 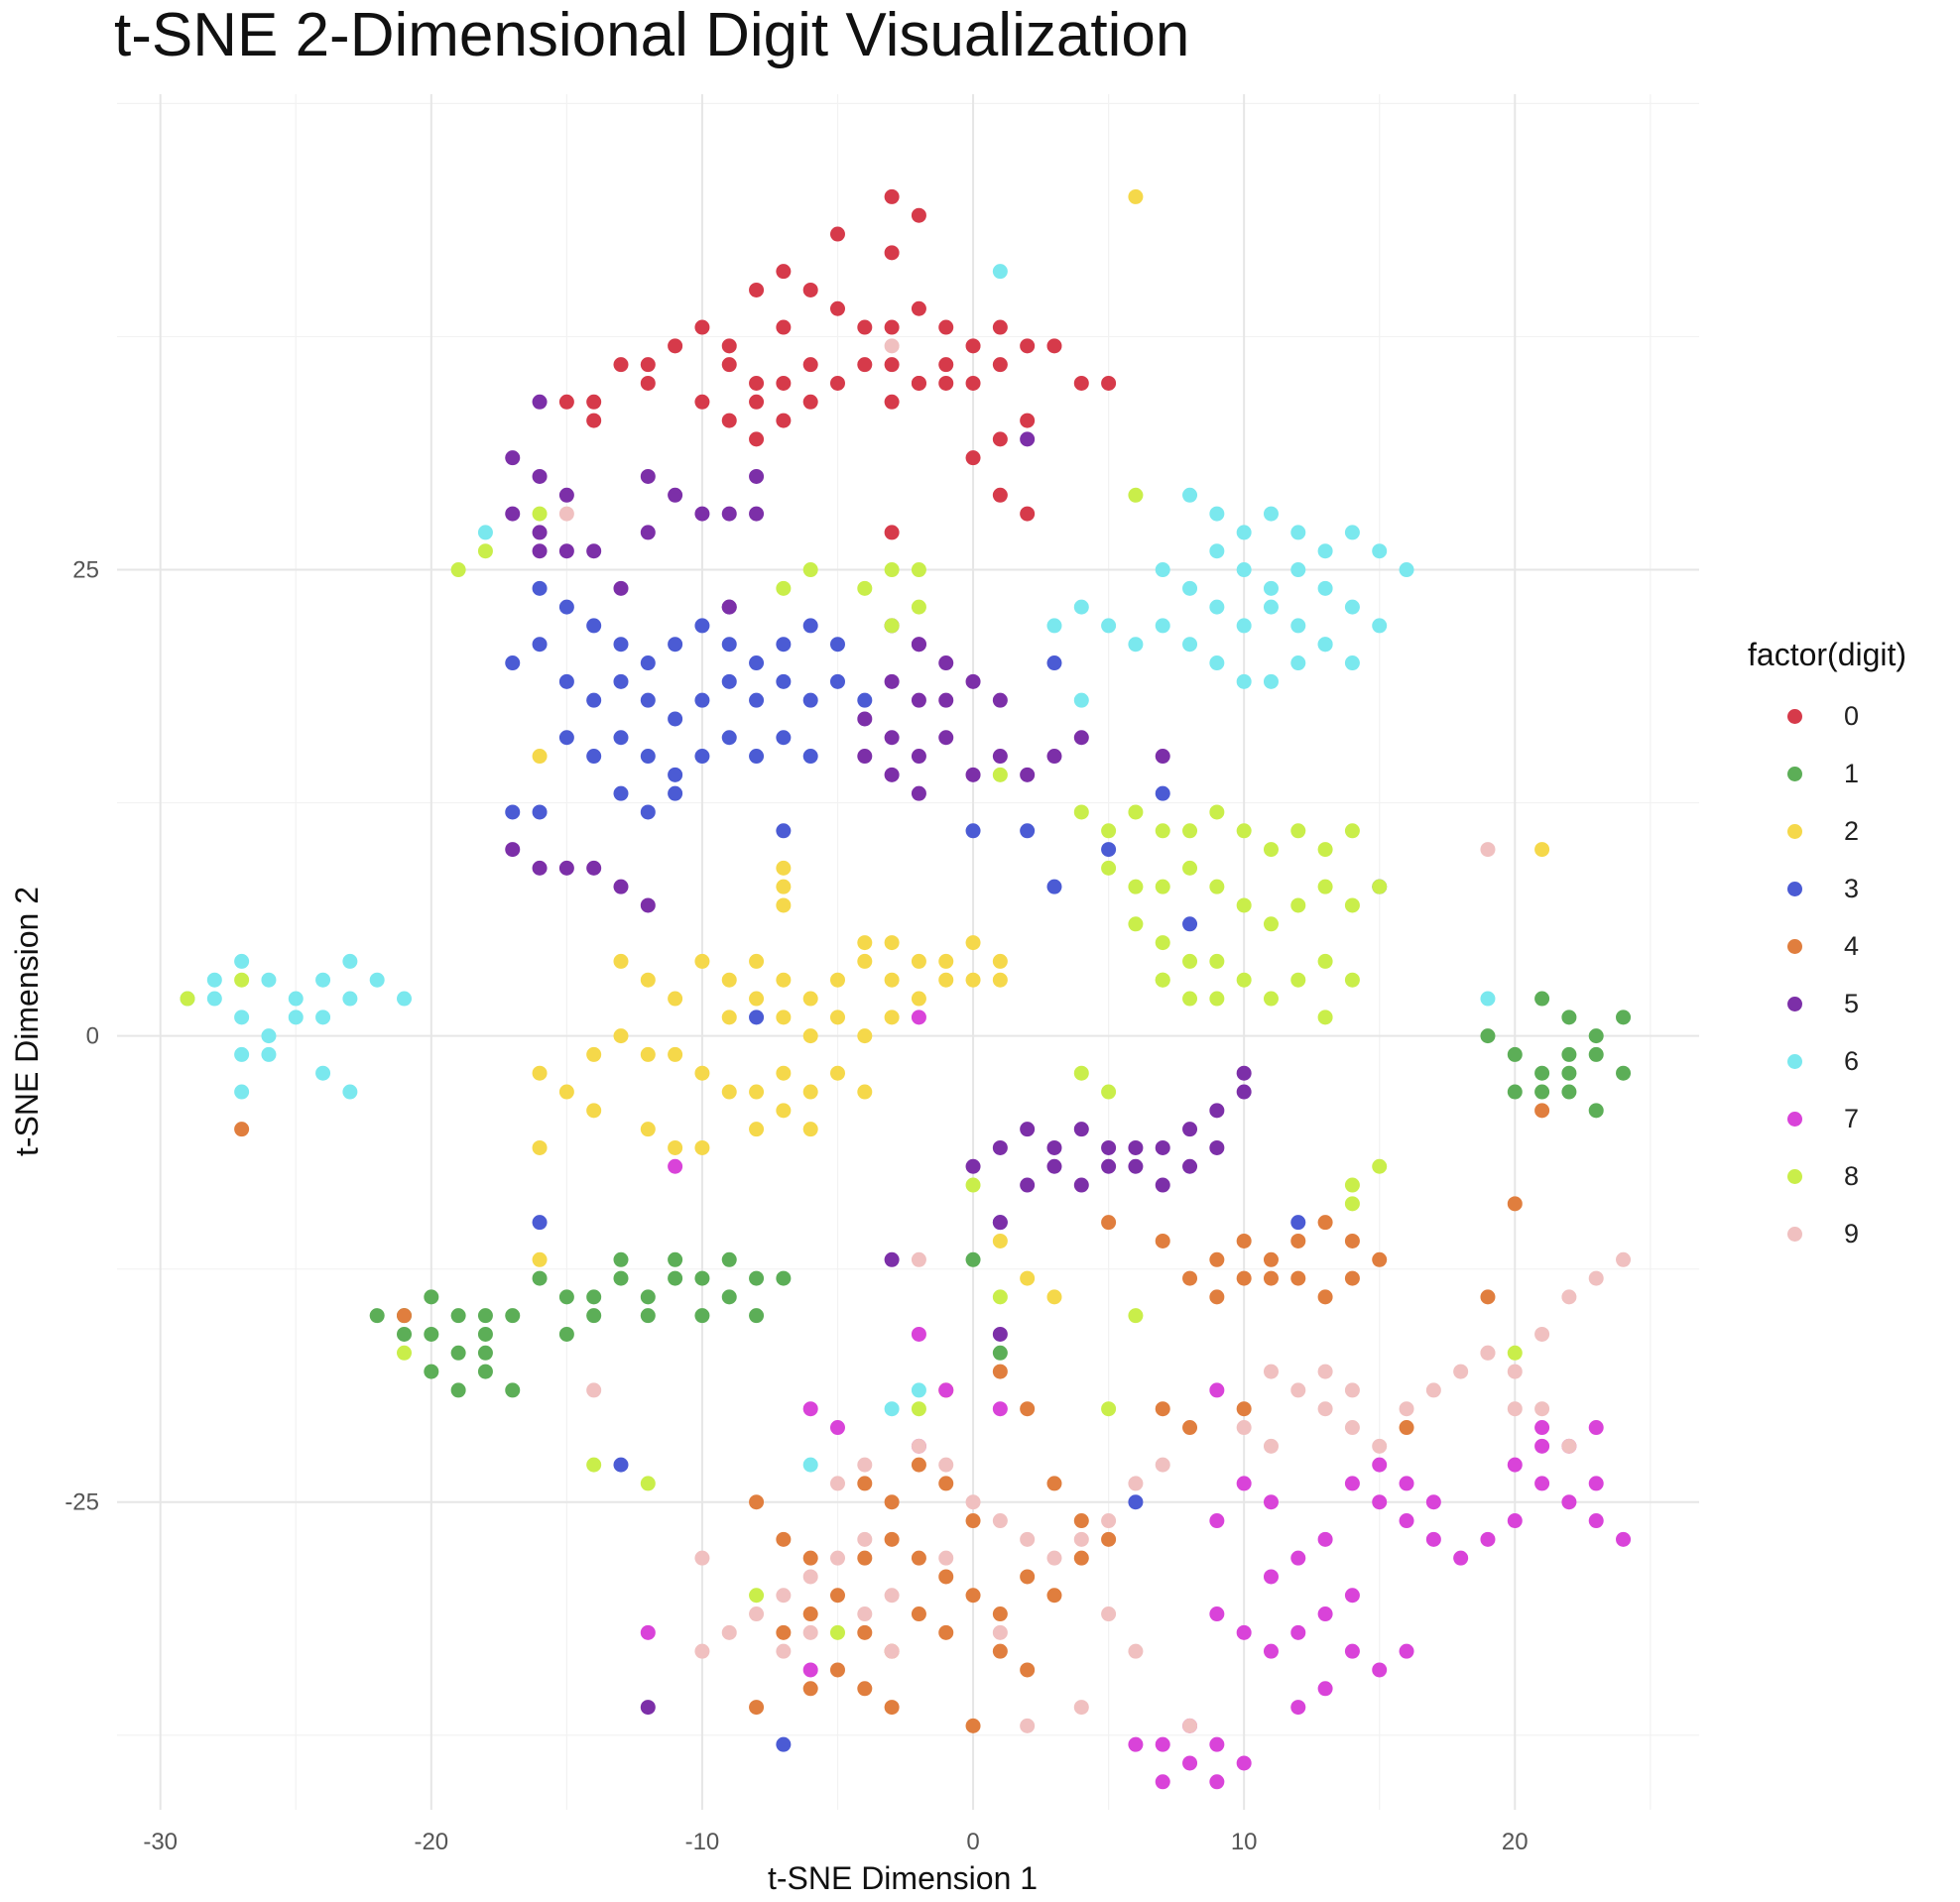 I want to click on x-tick-label: -20, so click(x=431, y=1842).